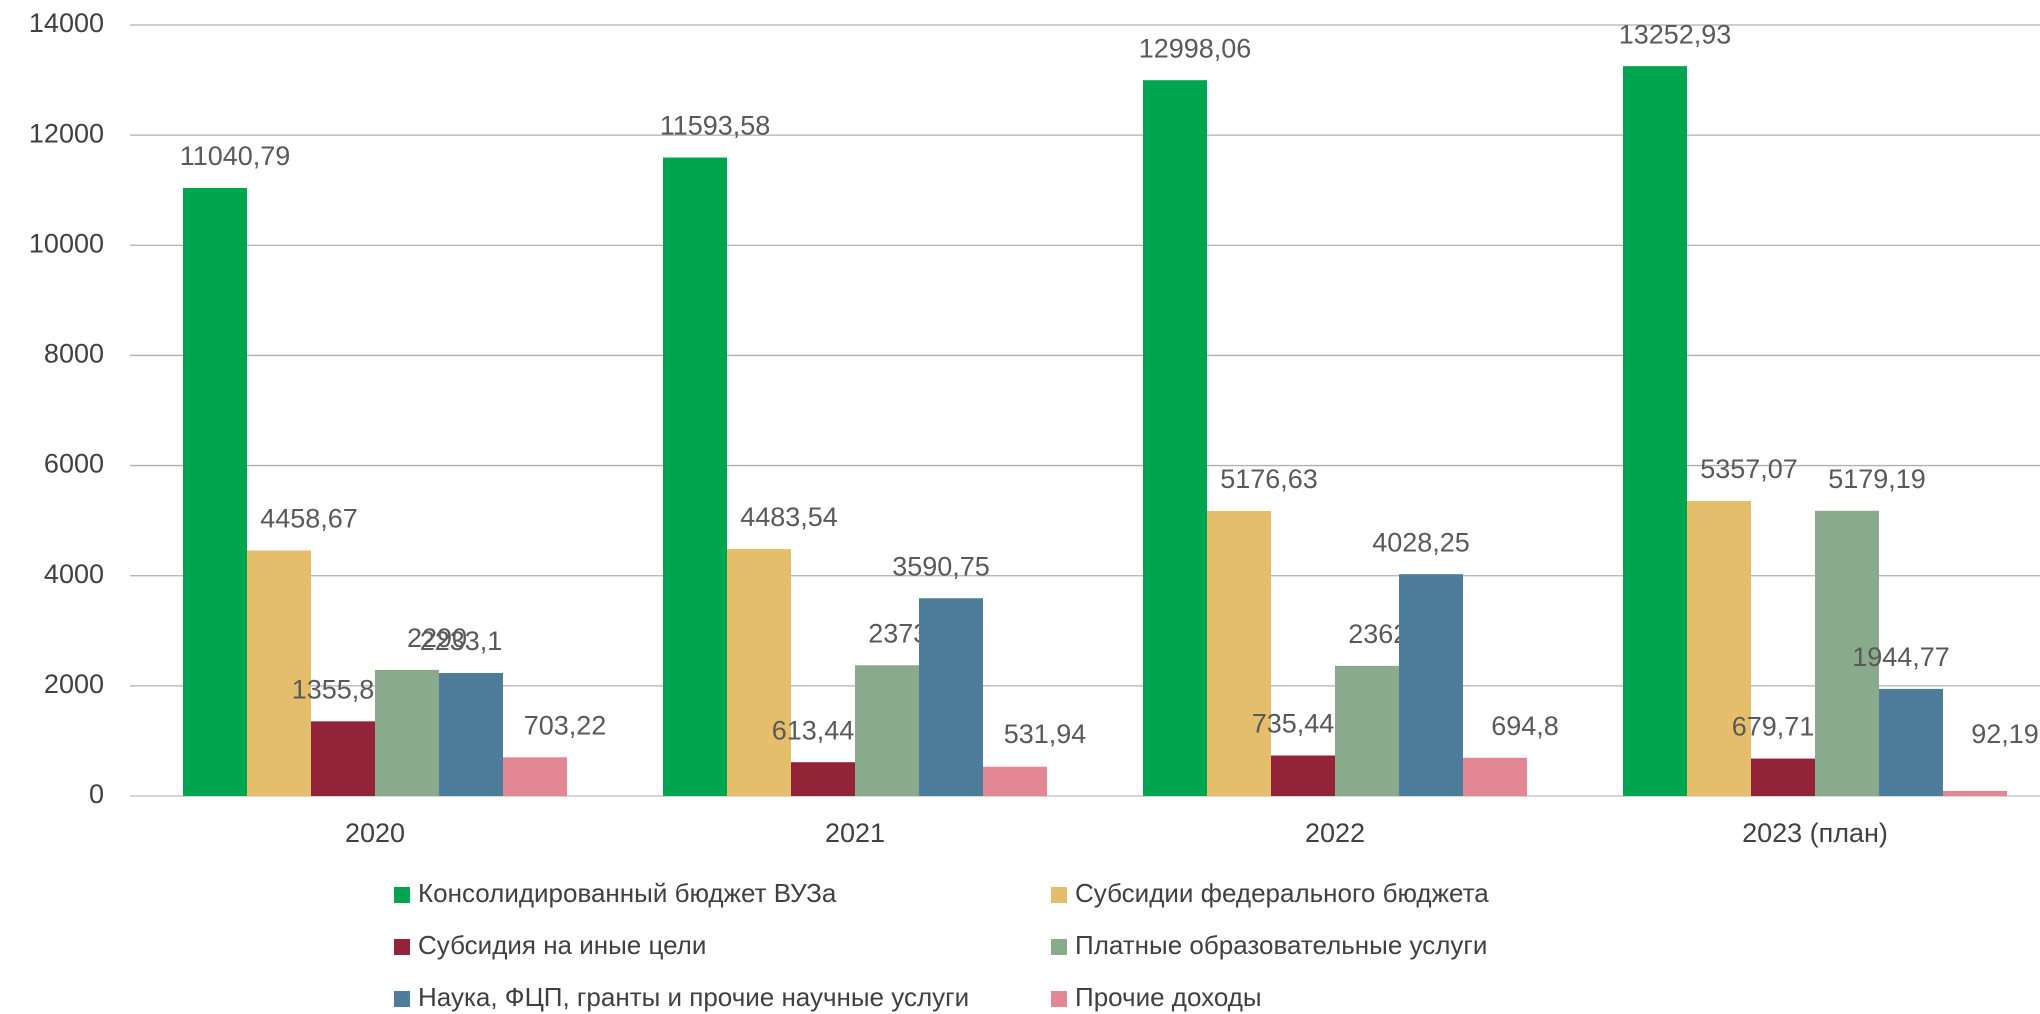  I want to click on x-tick-label: 2020, so click(375, 833).